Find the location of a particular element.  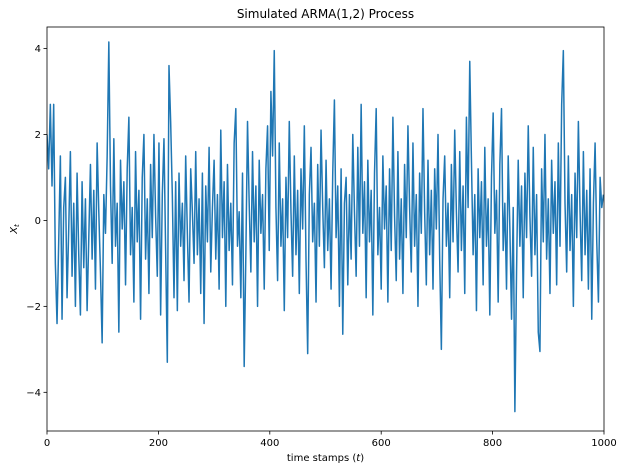

y-axis-label-var: X is located at coordinates (14, 230).